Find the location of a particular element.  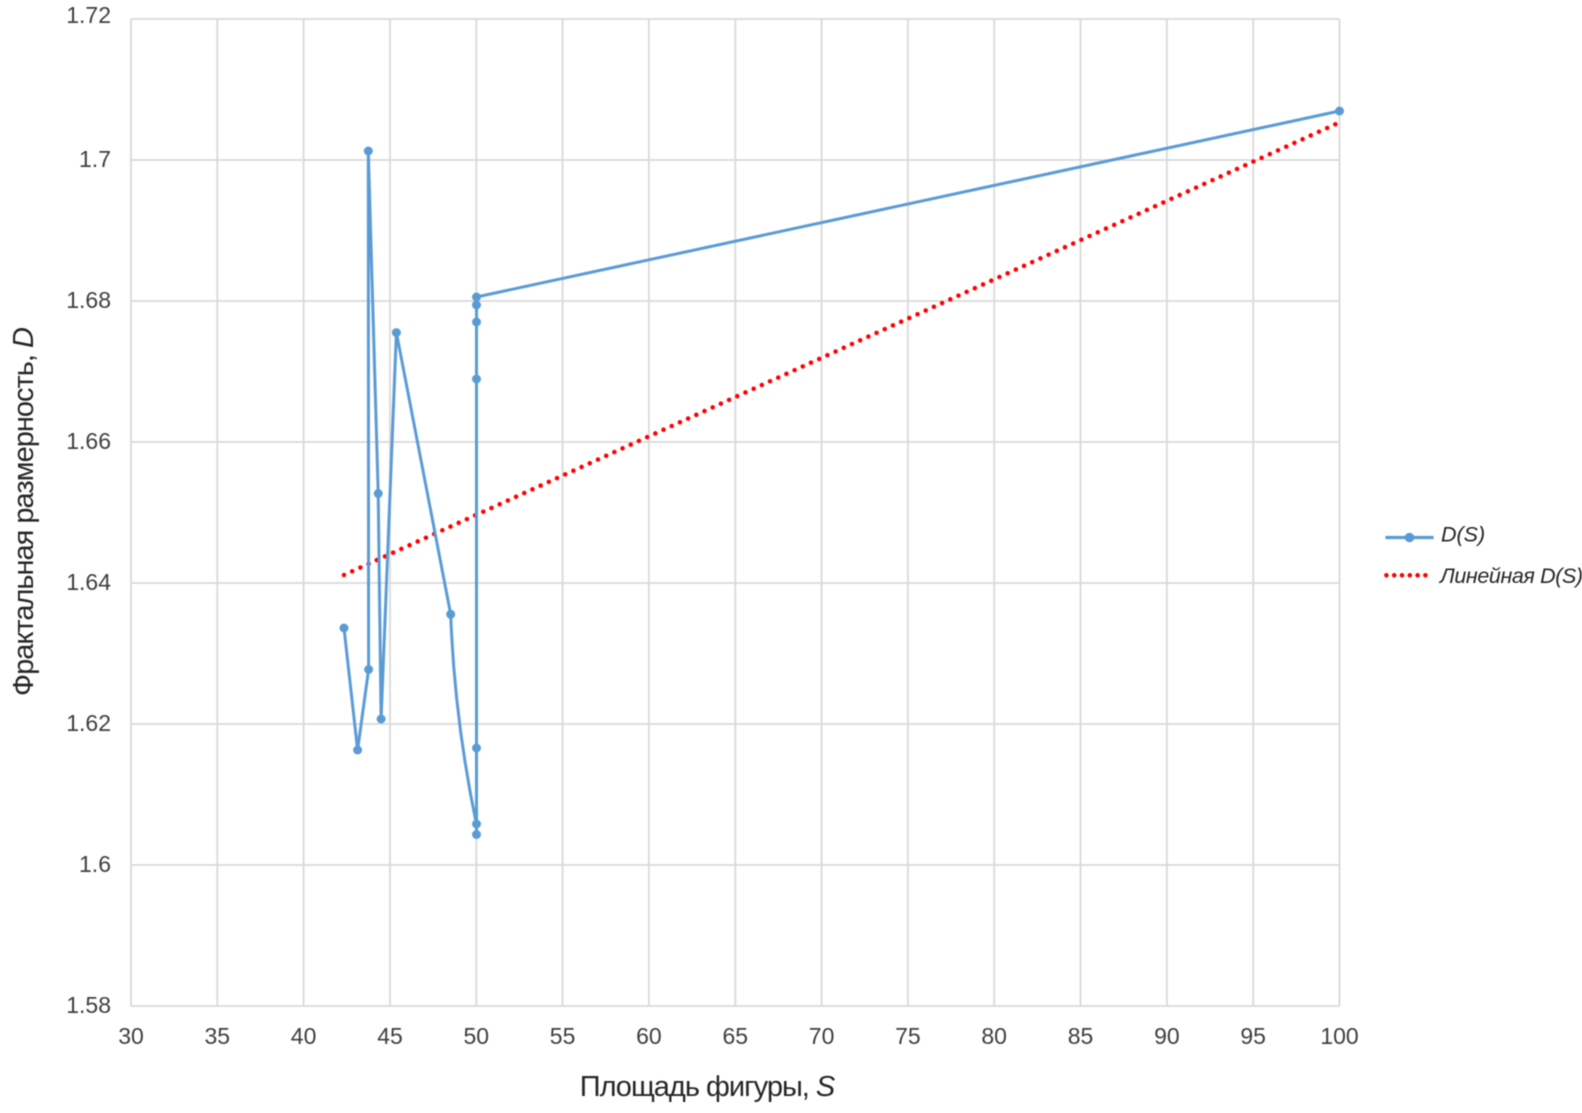

svg-text: D(S) is located at coordinates (1463, 535).